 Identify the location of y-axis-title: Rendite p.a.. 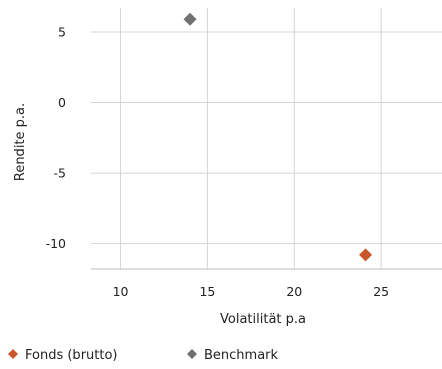
(20, 142).